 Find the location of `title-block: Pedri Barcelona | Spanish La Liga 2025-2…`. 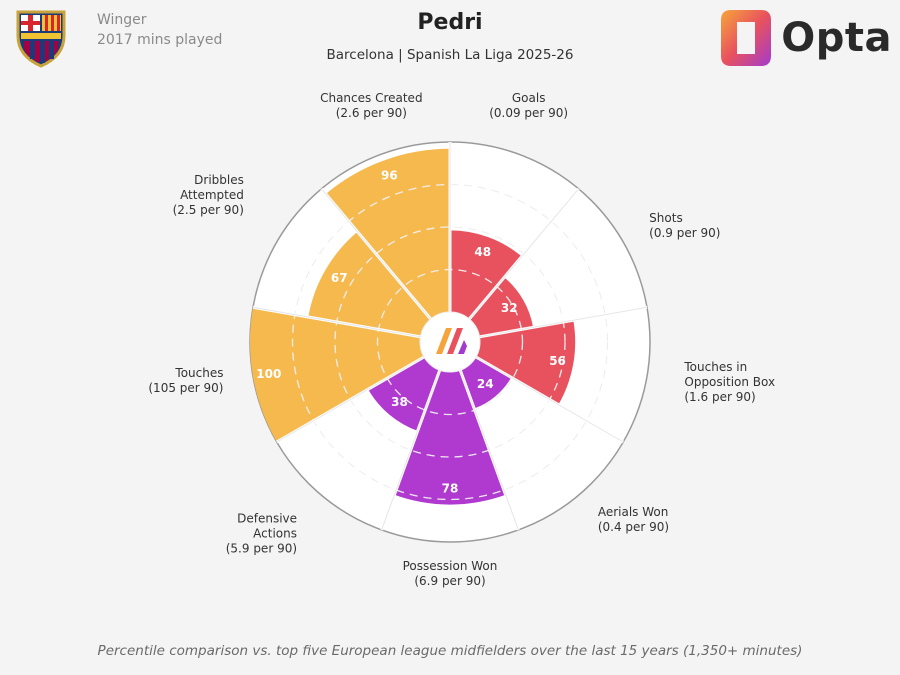

title-block: Pedri Barcelona | Spanish La Liga 2025-2… is located at coordinates (450, 35).